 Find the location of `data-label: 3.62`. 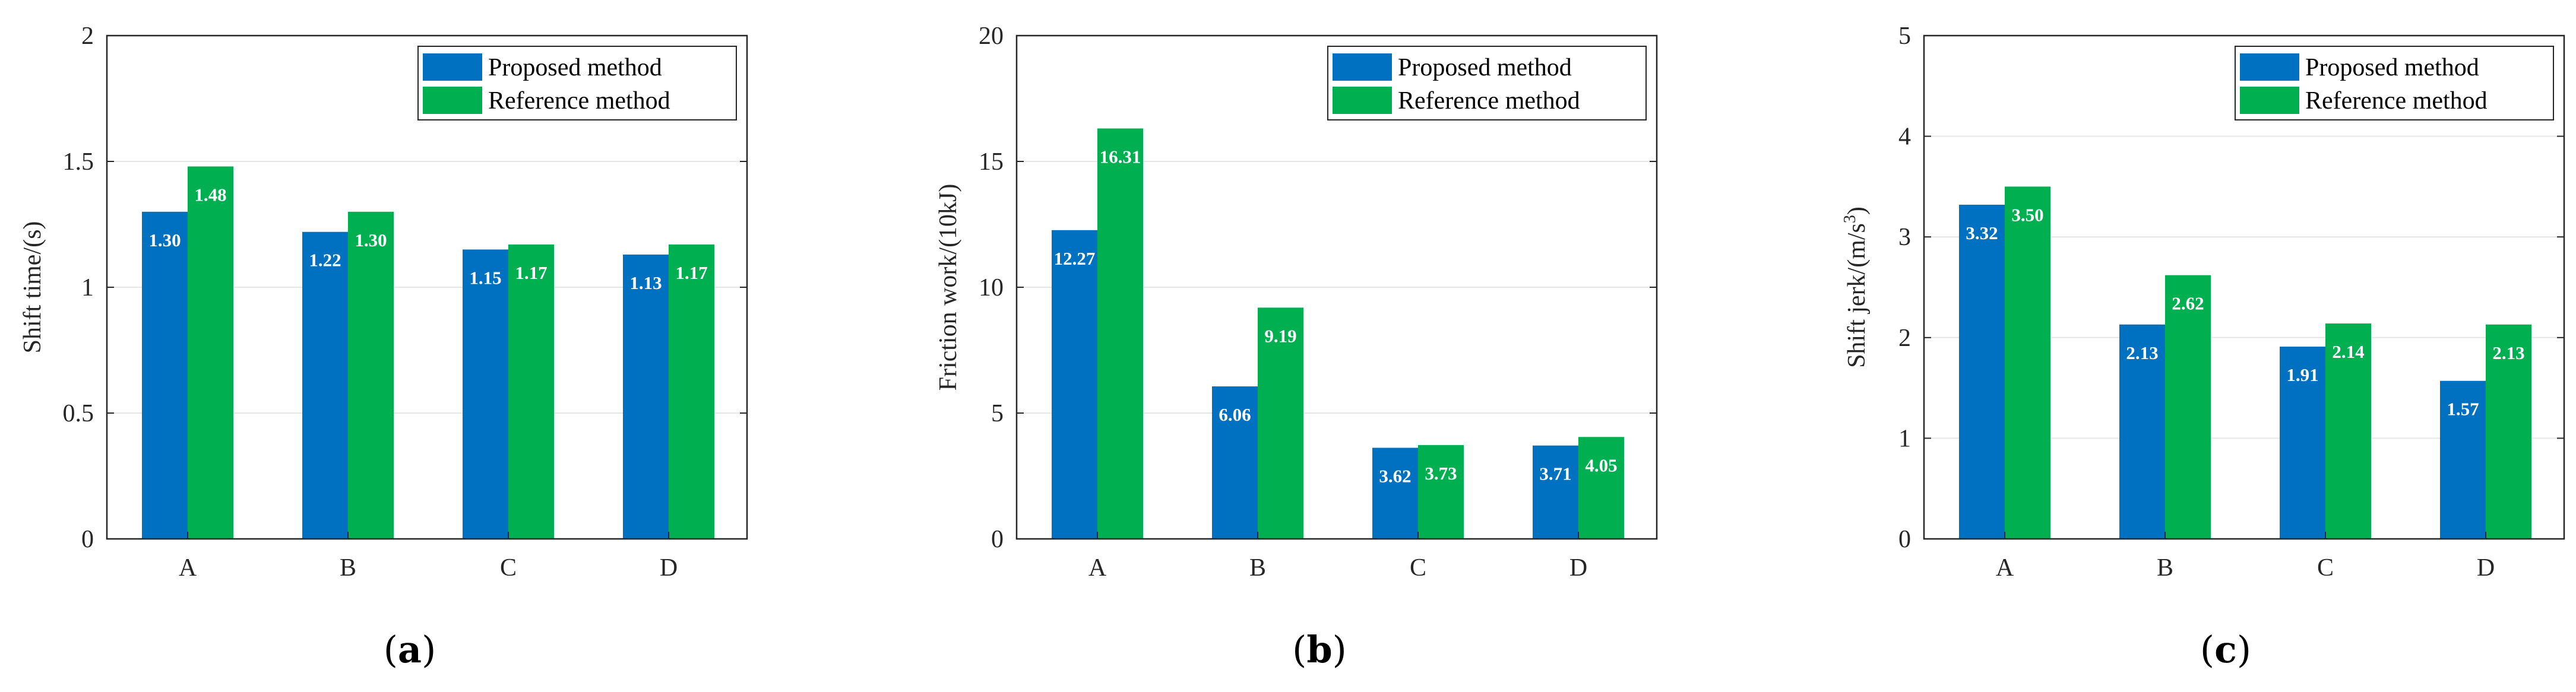

data-label: 3.62 is located at coordinates (1395, 476).